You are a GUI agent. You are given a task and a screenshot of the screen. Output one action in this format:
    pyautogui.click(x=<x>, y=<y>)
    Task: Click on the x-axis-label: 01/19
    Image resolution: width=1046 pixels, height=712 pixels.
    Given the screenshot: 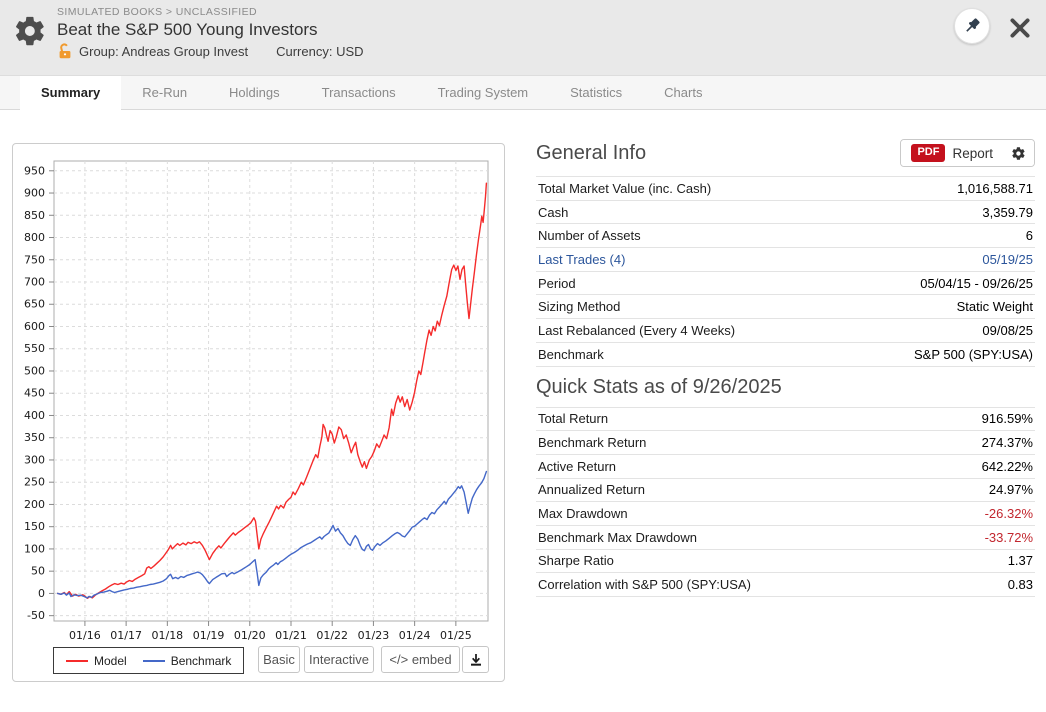 What is the action you would take?
    pyautogui.click(x=209, y=635)
    